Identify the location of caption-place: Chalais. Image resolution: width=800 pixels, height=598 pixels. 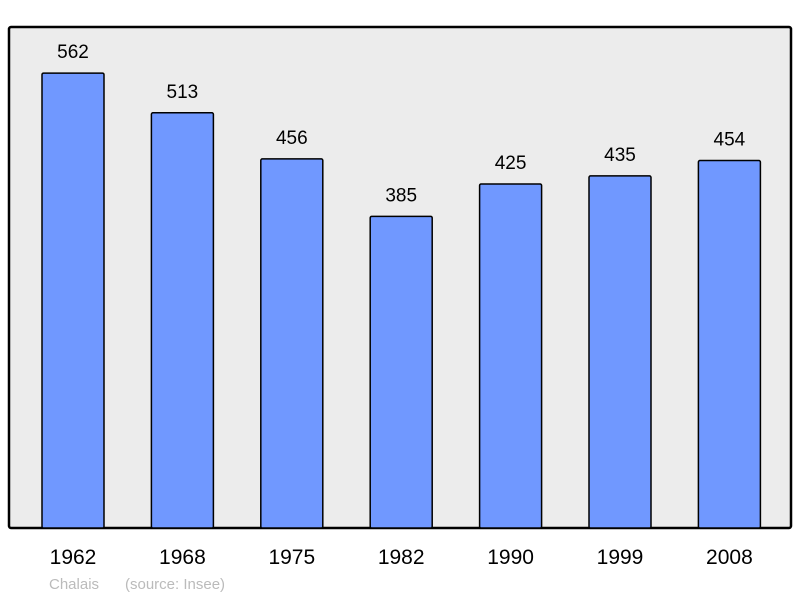
(74, 584).